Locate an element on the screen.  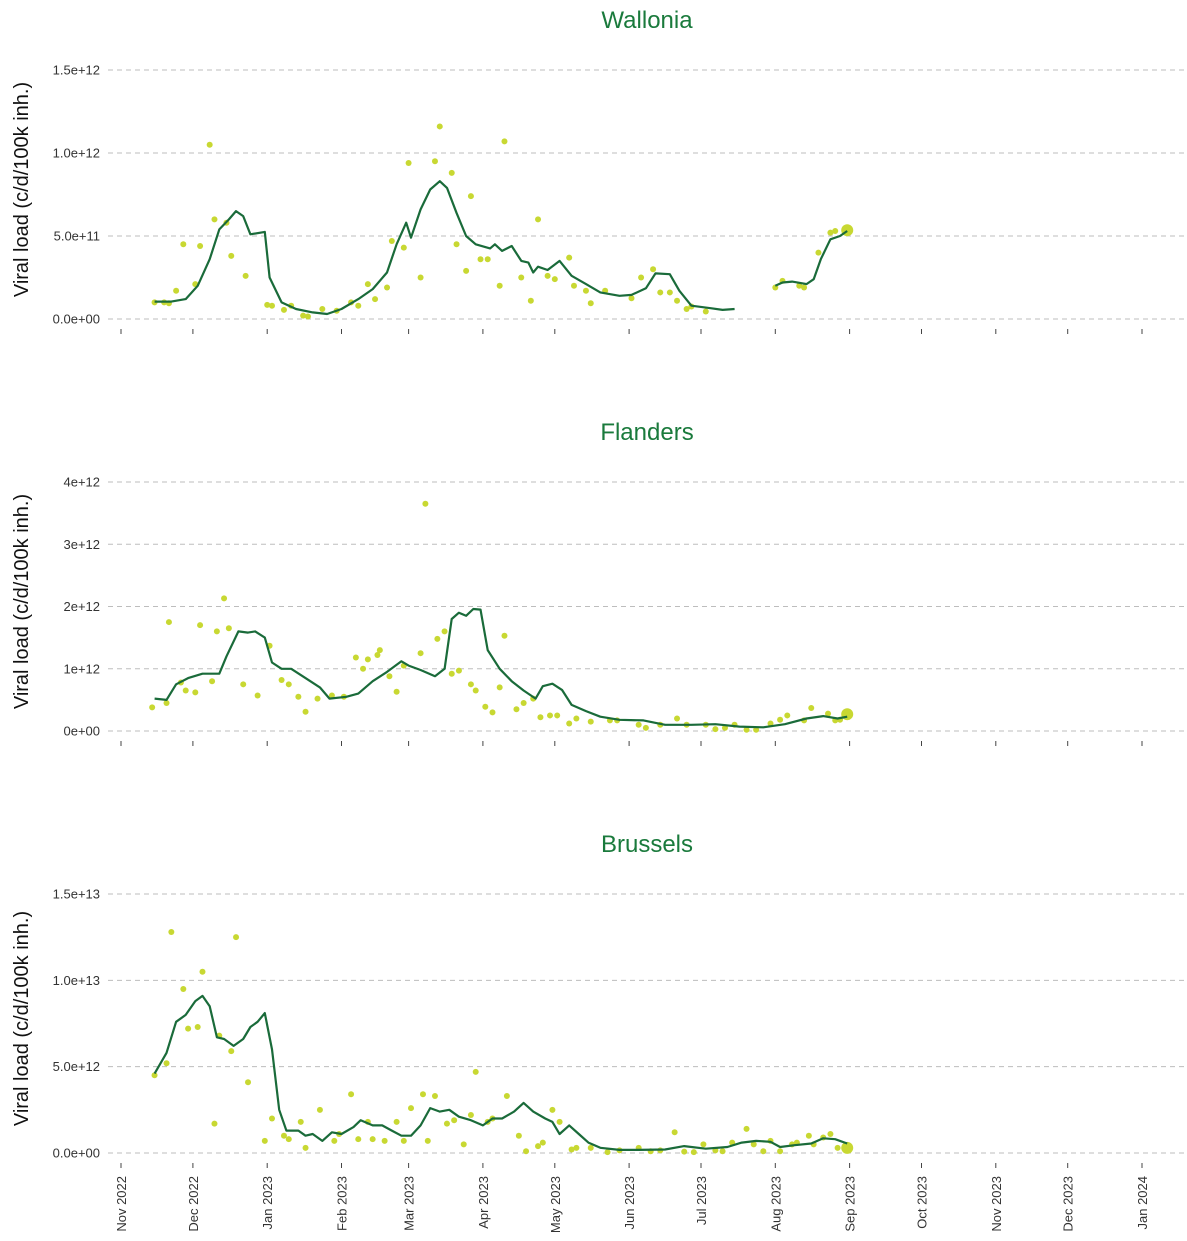
panel-title: Flanders is located at coordinates (646, 432).